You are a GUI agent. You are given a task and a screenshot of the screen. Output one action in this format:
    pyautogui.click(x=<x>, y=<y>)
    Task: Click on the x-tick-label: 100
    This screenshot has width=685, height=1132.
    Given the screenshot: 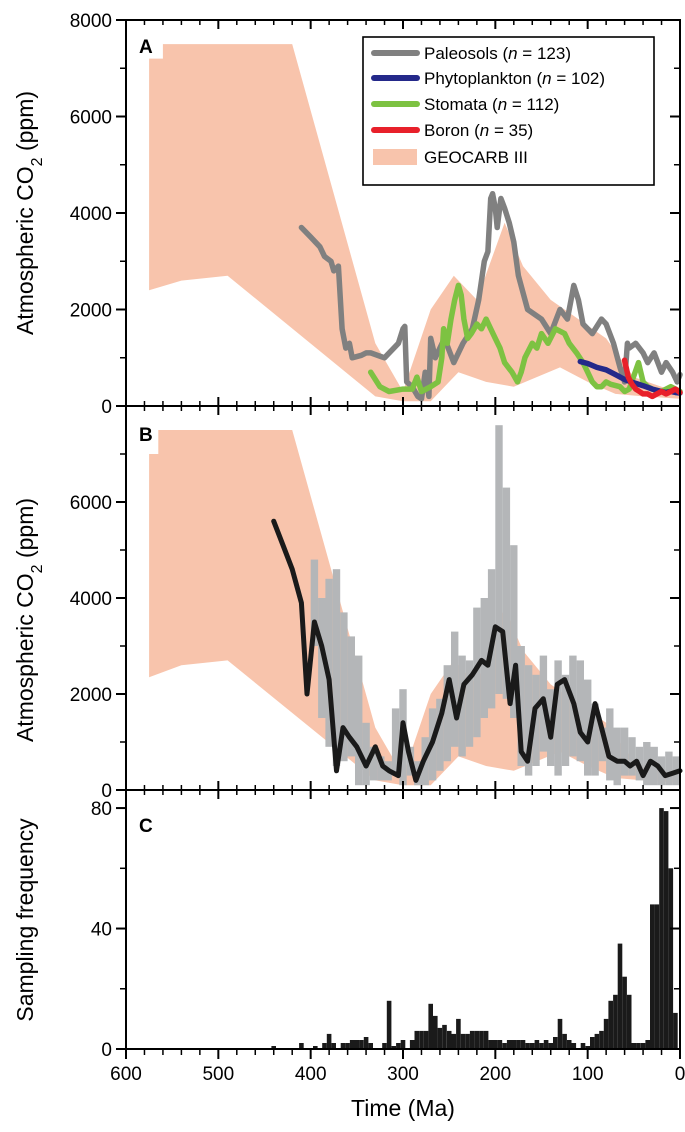 What is the action you would take?
    pyautogui.click(x=588, y=1074)
    